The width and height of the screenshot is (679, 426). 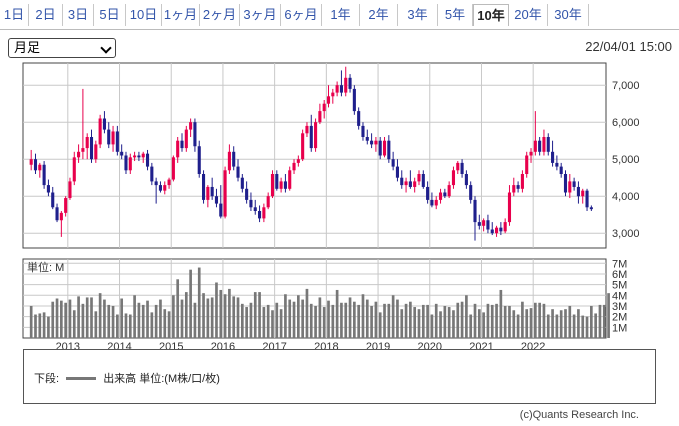 What do you see at coordinates (301, 15) in the screenshot?
I see `tab-9: 6ヶ月` at bounding box center [301, 15].